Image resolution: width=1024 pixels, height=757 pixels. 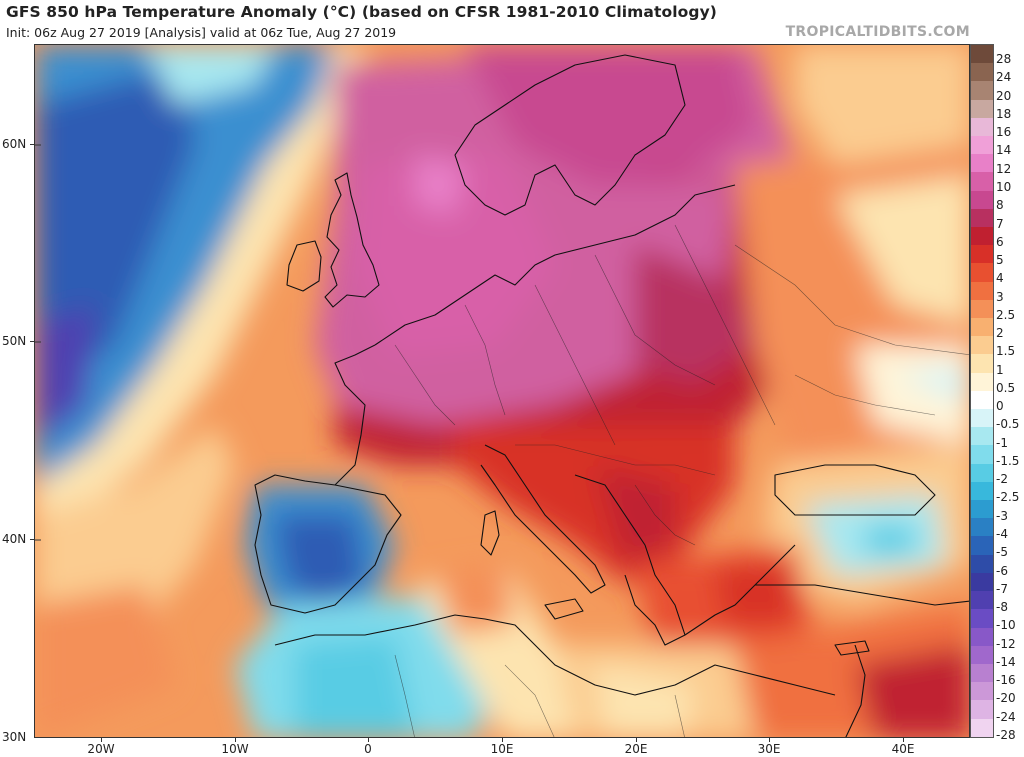 What do you see at coordinates (1006, 698) in the screenshot?
I see `legend-label: -20` at bounding box center [1006, 698].